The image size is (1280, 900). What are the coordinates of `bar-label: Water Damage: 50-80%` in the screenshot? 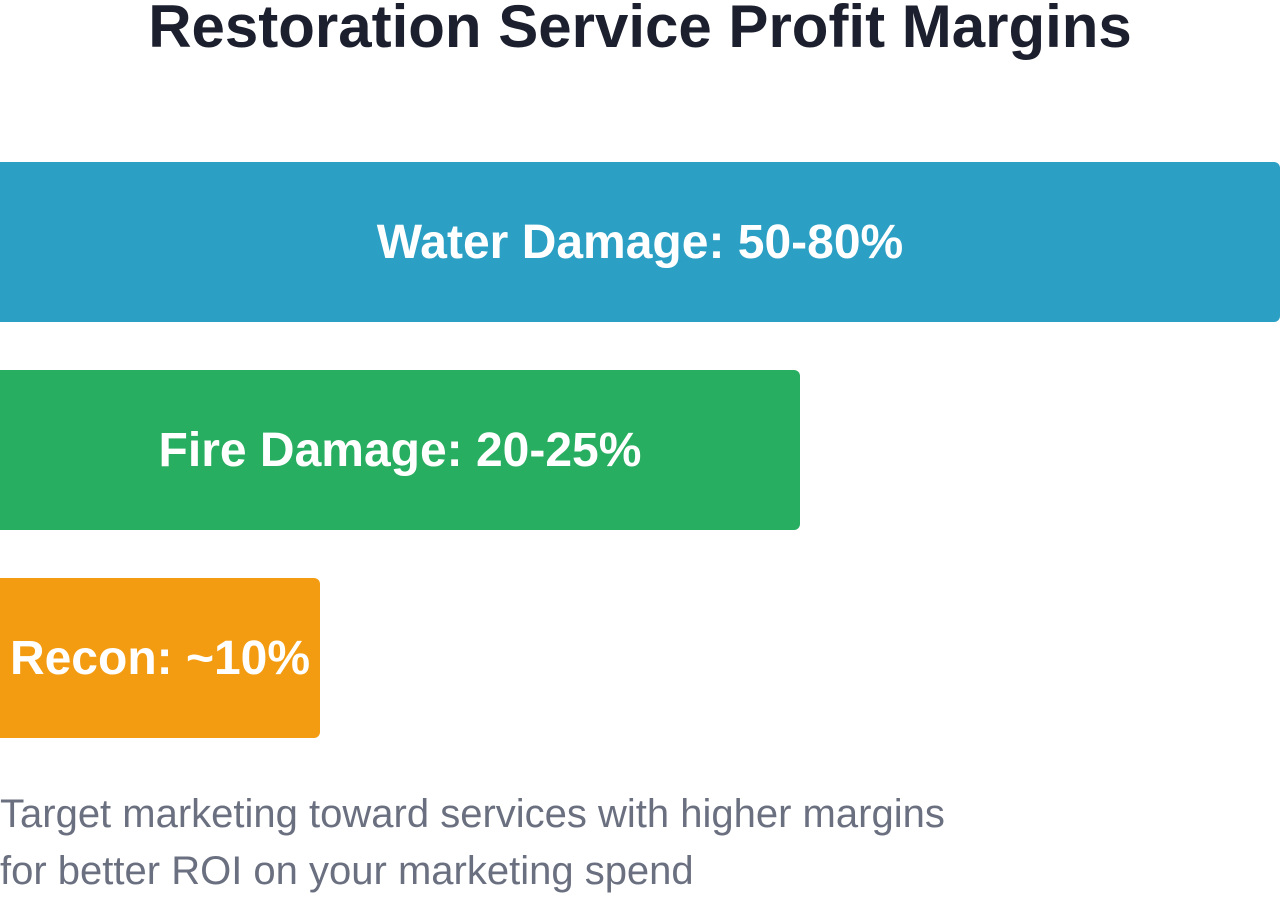 It's located at (640, 242).